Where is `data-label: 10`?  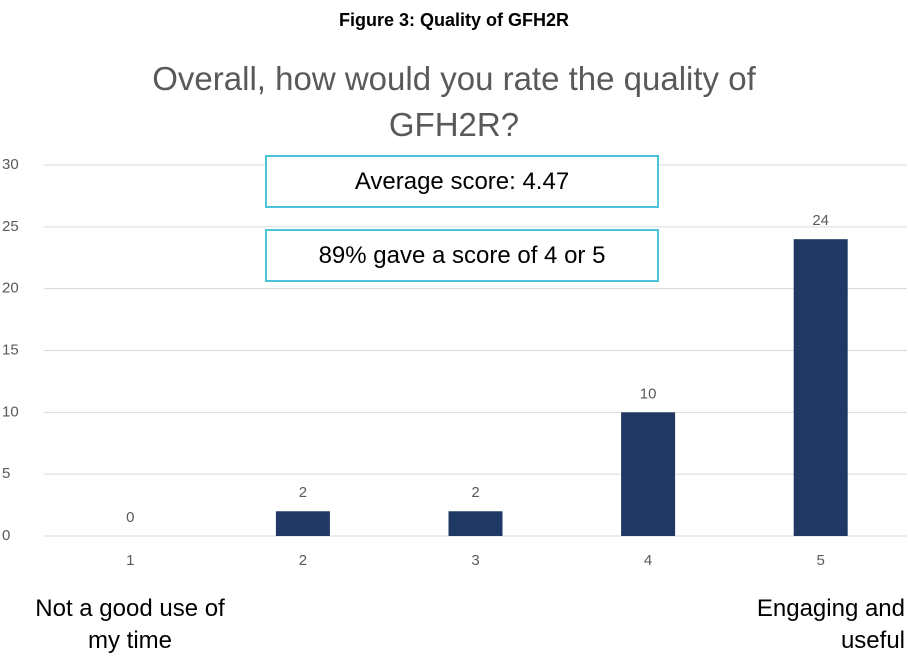 data-label: 10 is located at coordinates (648, 393).